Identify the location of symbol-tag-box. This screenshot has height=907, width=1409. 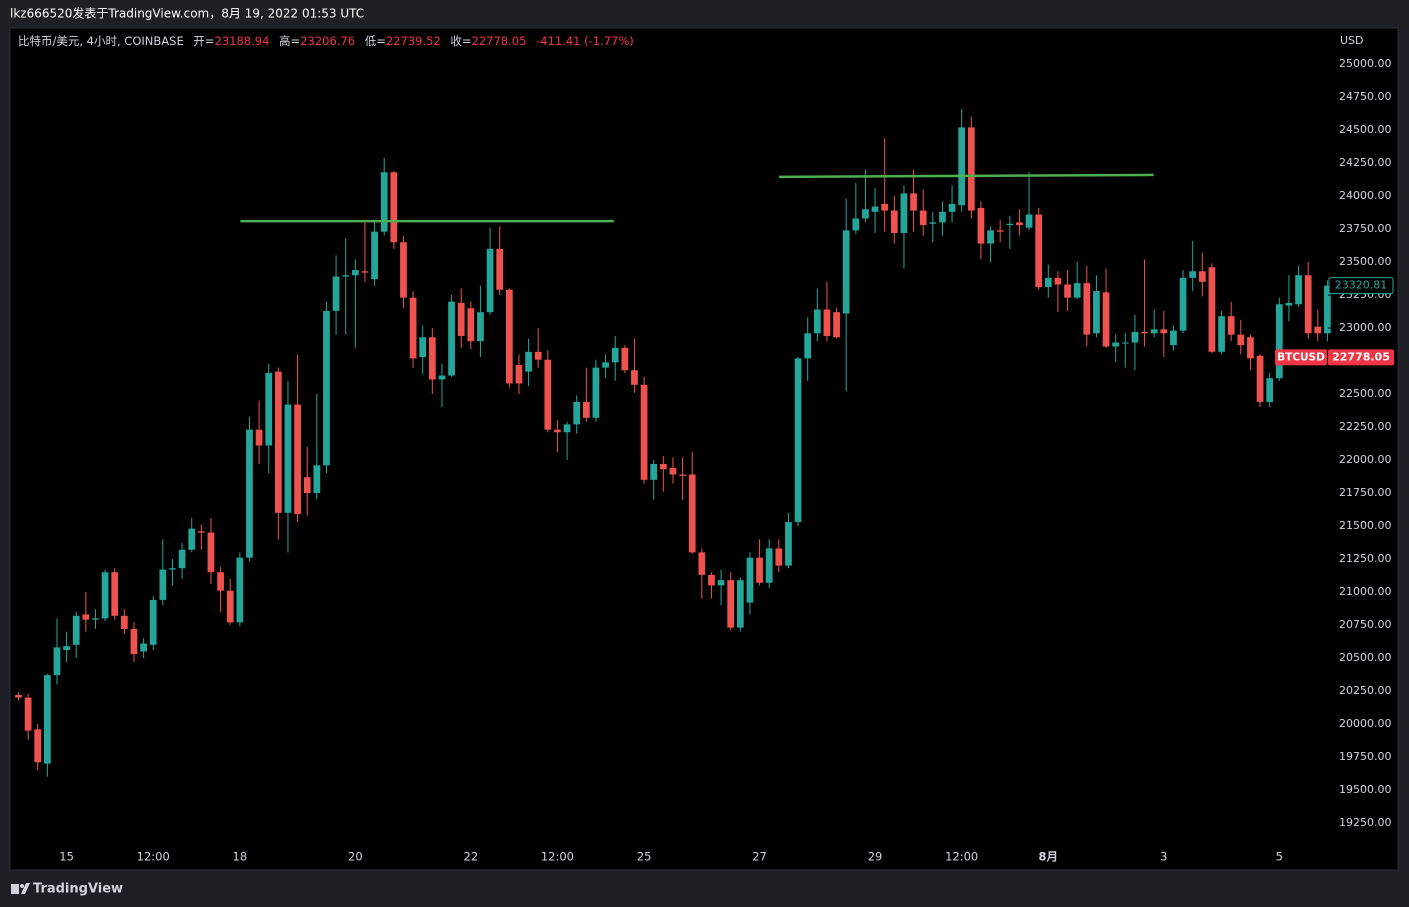
(1301, 357).